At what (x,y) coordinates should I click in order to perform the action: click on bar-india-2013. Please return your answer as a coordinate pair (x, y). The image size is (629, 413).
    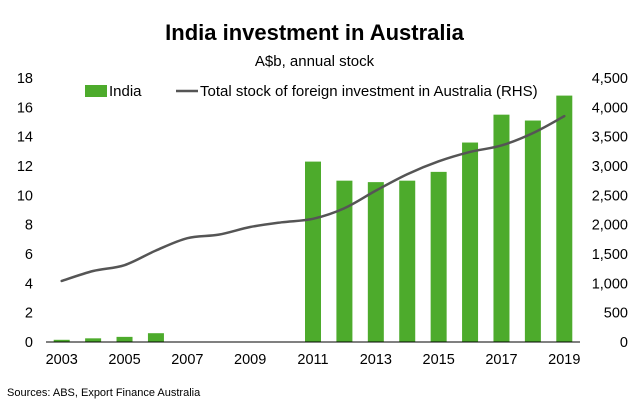
    Looking at the image, I should click on (375, 262).